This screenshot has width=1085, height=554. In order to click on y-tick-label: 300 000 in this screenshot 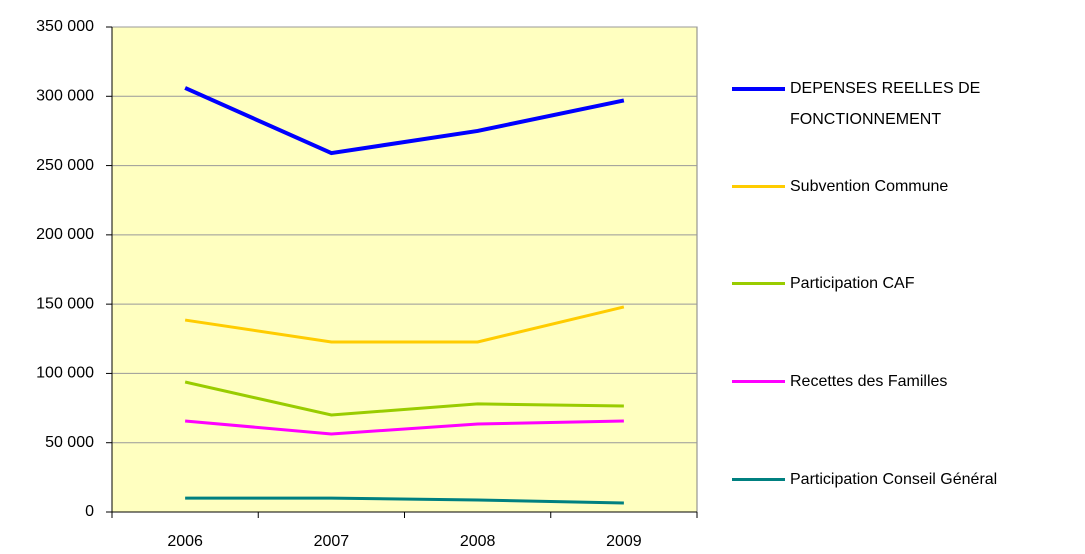, I will do `click(65, 96)`.